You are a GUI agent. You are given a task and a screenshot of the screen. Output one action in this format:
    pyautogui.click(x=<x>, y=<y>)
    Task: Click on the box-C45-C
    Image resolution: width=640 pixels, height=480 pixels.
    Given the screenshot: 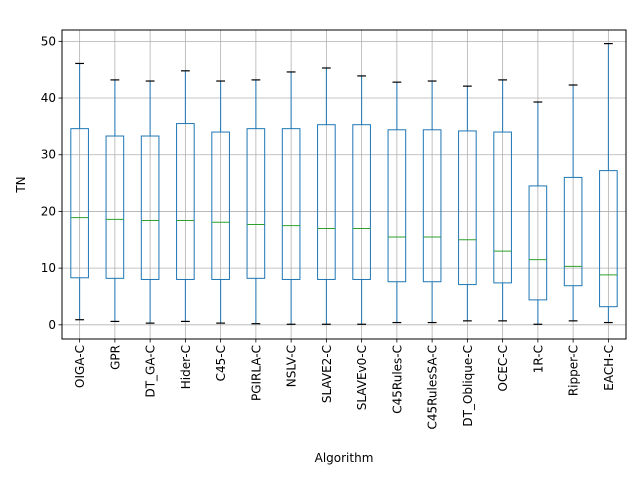 What is the action you would take?
    pyautogui.click(x=220, y=202)
    